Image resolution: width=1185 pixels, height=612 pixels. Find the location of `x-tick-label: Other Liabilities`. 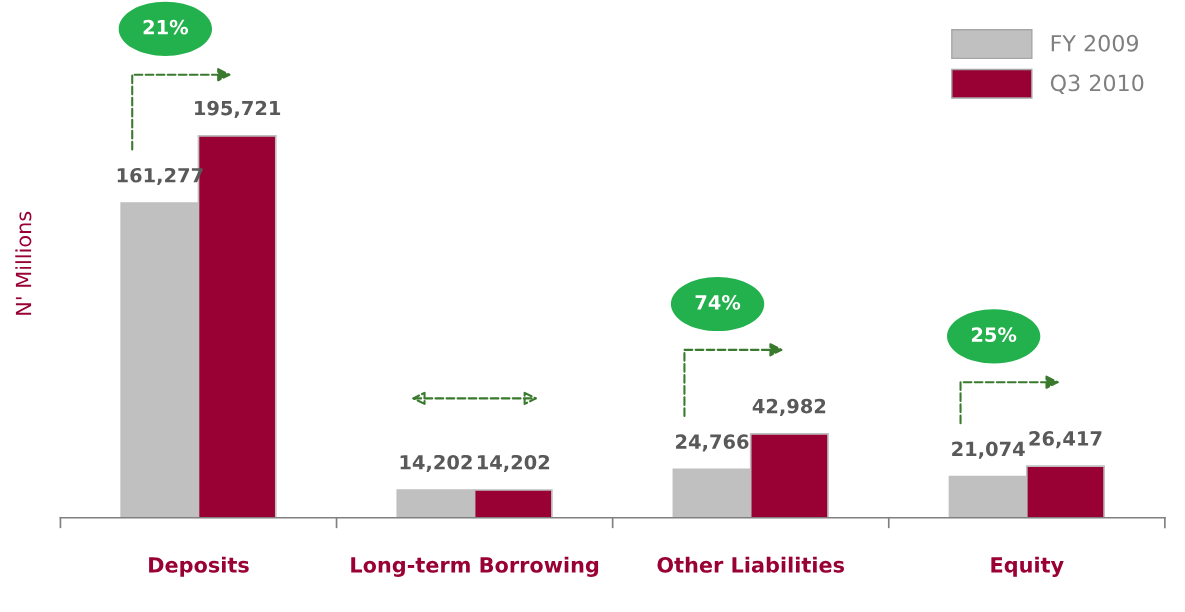

x-tick-label: Other Liabilities is located at coordinates (751, 564).